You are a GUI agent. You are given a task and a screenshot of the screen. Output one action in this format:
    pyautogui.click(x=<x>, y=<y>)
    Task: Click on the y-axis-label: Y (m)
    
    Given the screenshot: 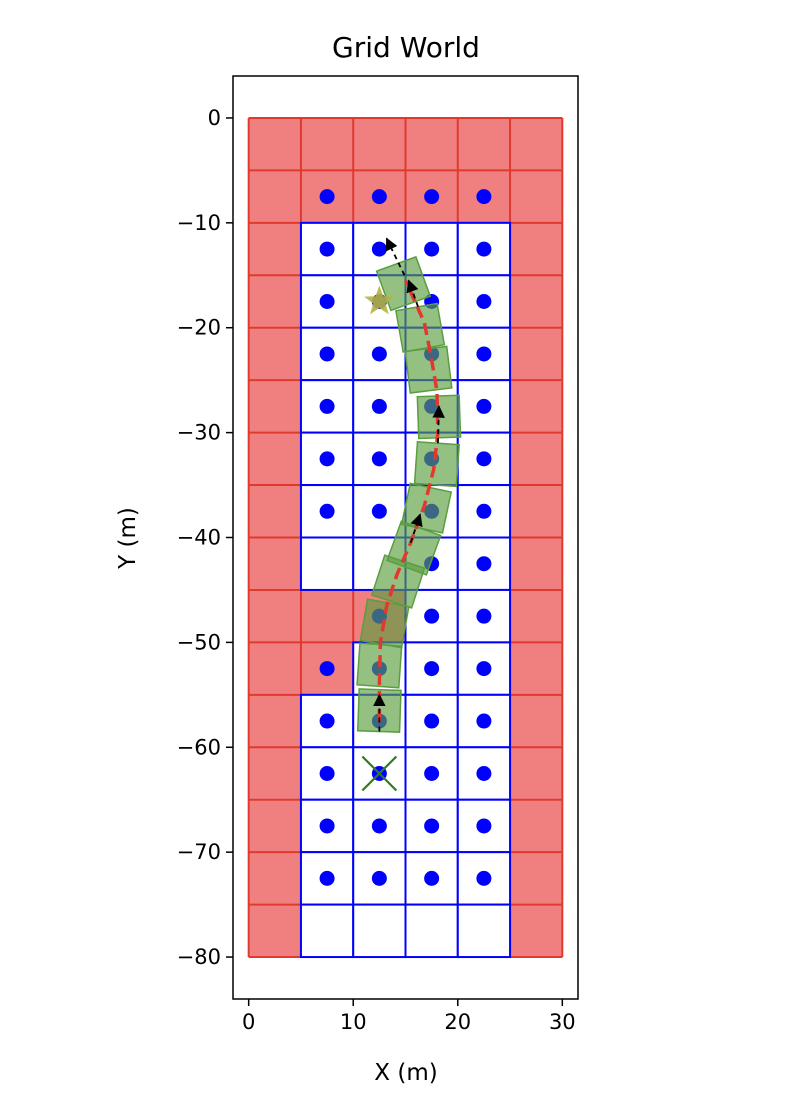 What is the action you would take?
    pyautogui.click(x=128, y=538)
    